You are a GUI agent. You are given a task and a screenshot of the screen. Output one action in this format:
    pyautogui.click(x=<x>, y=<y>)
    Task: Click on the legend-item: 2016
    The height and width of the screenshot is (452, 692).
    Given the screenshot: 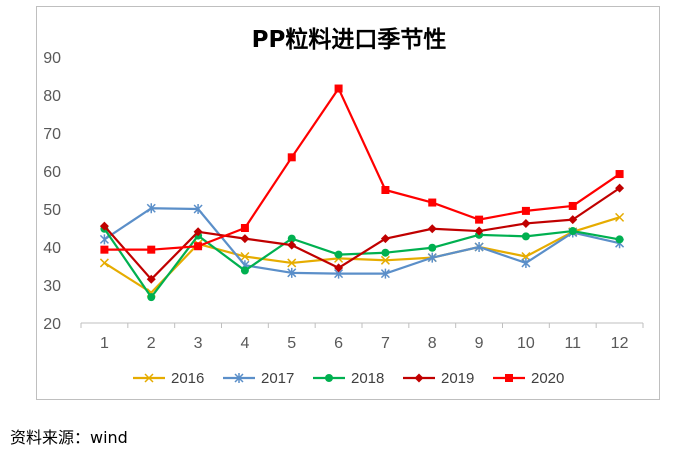 What is the action you would take?
    pyautogui.click(x=168, y=378)
    